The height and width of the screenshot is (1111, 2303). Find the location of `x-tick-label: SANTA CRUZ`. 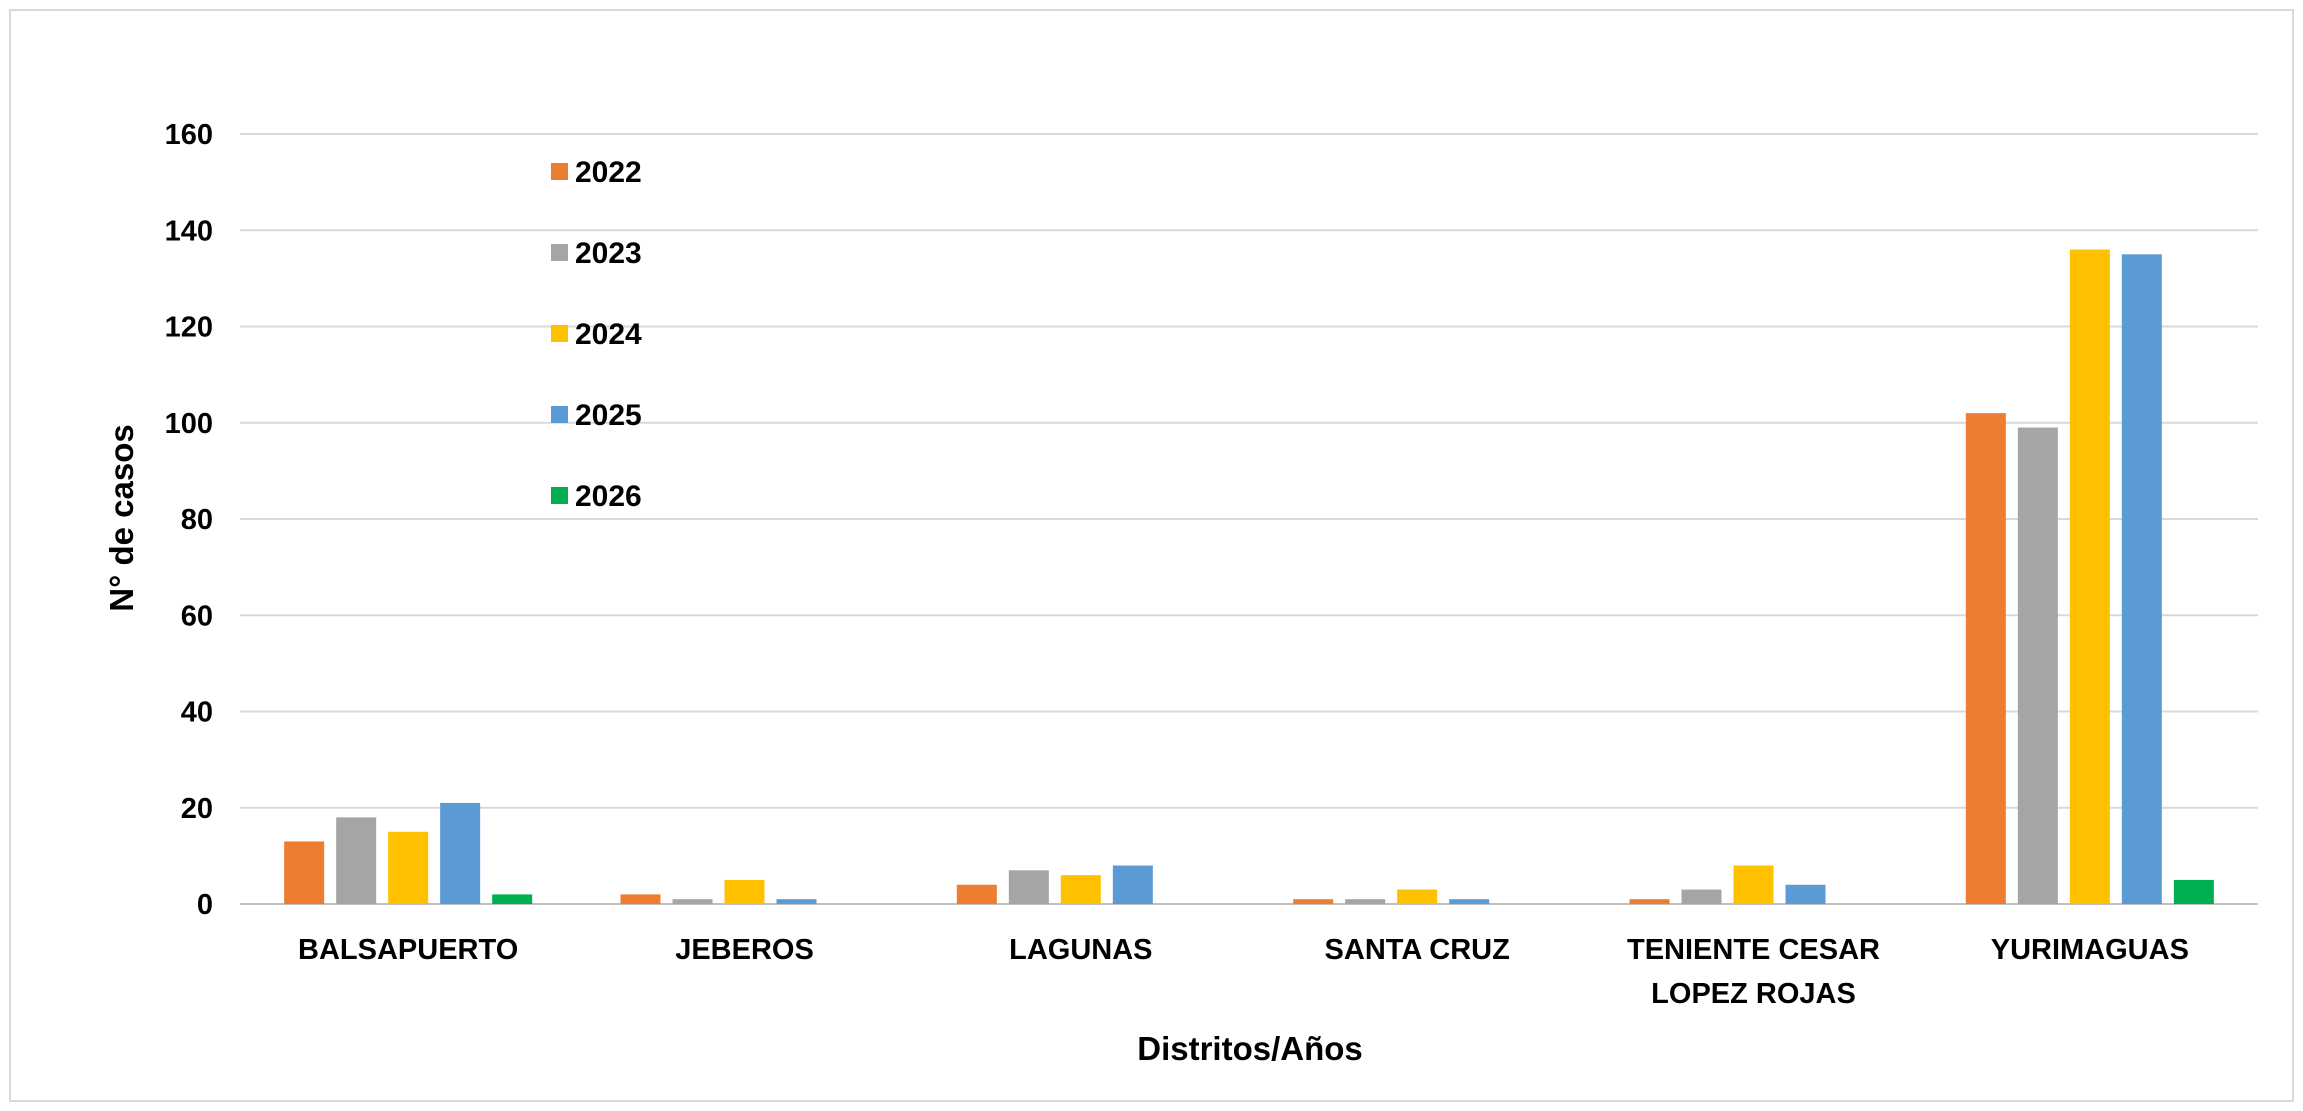

x-tick-label: SANTA CRUZ is located at coordinates (1417, 950).